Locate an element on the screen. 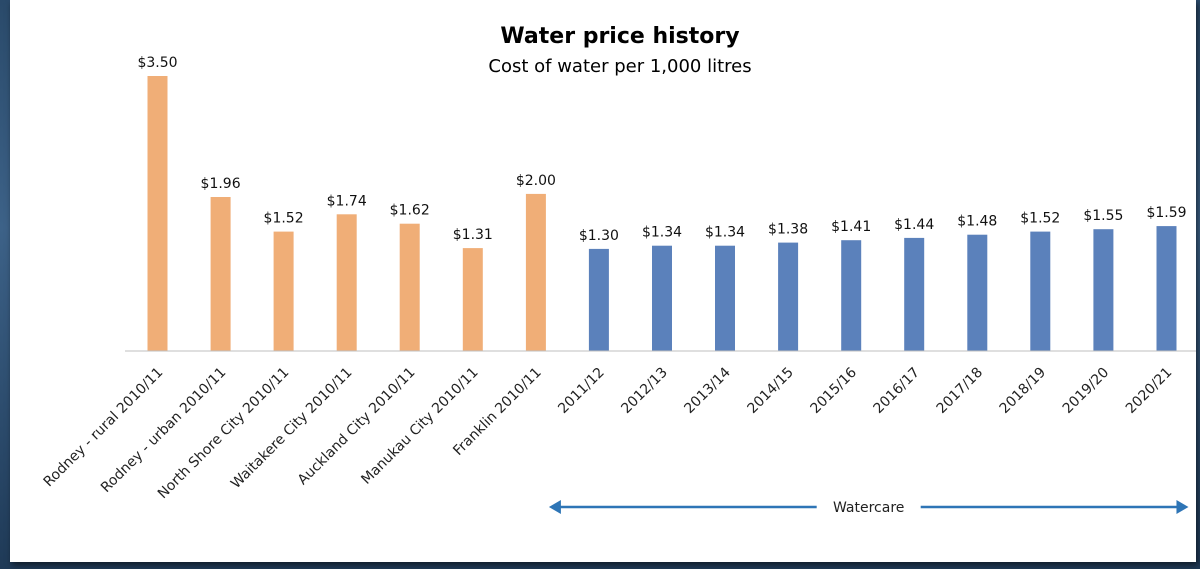 The image size is (1200, 569). x-tick-label-10: 2013/14 is located at coordinates (707, 390).